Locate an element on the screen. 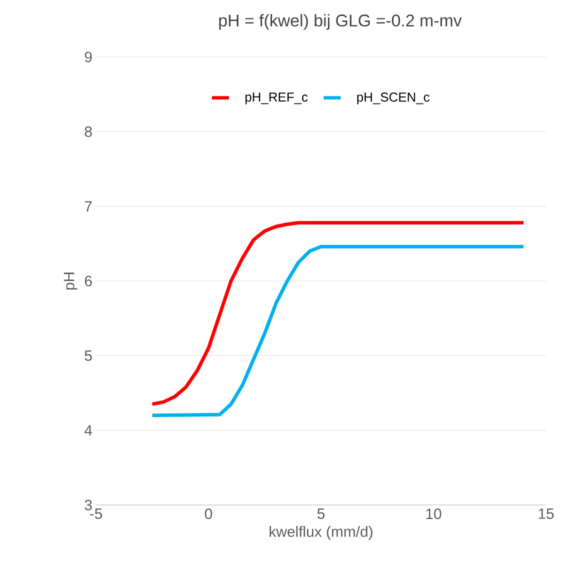  y-tick-label: 5 is located at coordinates (88, 355).